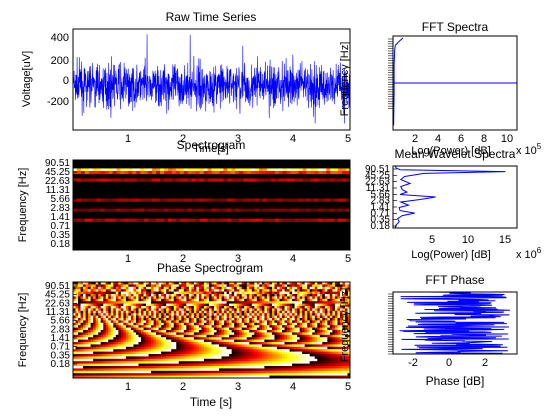  Describe the element at coordinates (57, 295) in the screenshot. I see `phase-ytick-label: 45.25` at that location.